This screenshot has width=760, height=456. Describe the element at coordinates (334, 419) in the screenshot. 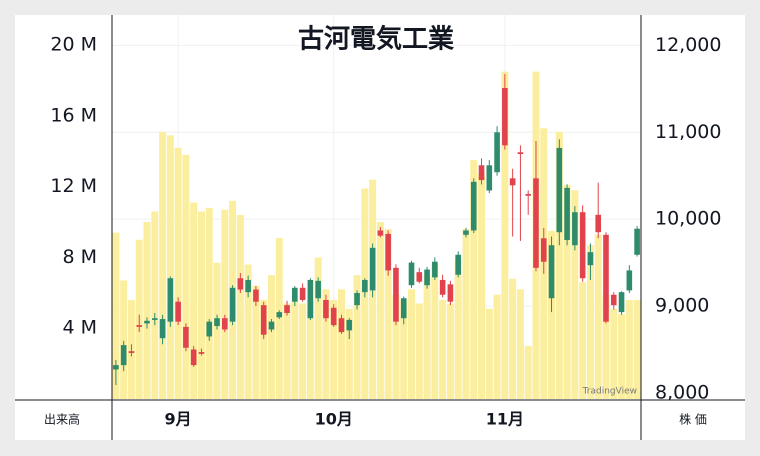

I see `x-tick-label: 10月` at that location.